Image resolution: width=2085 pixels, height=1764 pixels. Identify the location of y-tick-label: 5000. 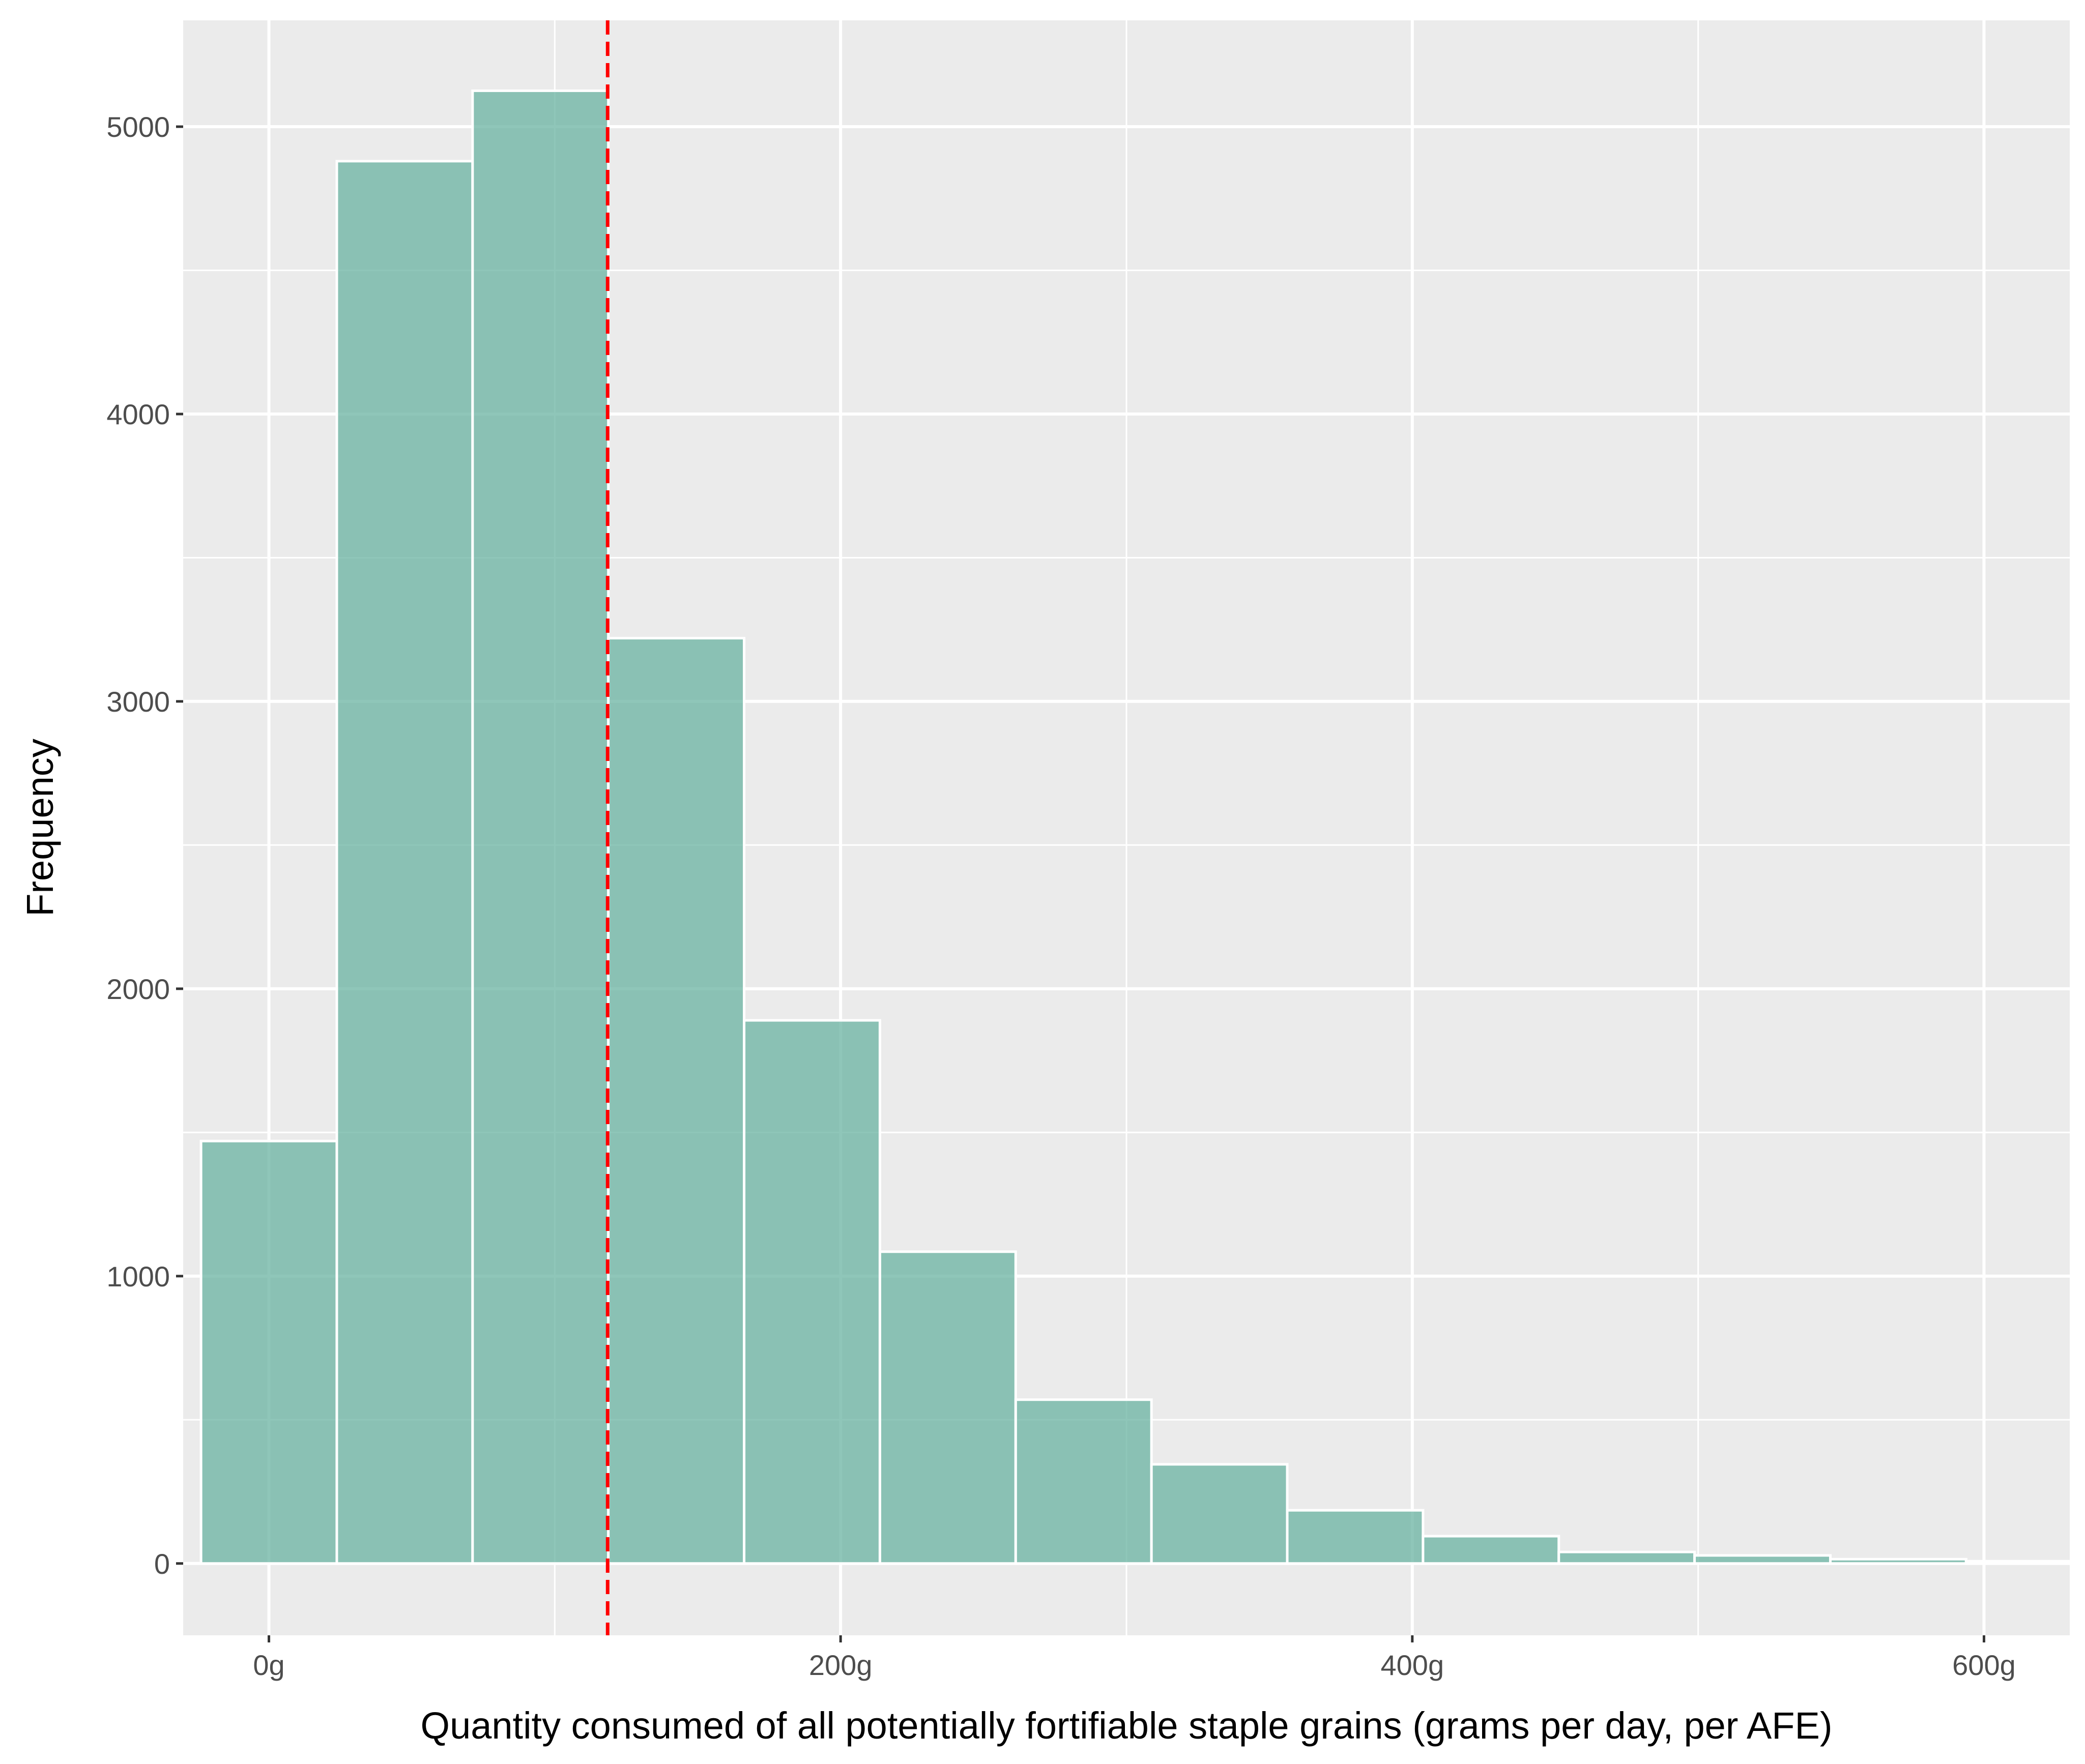
(138, 127).